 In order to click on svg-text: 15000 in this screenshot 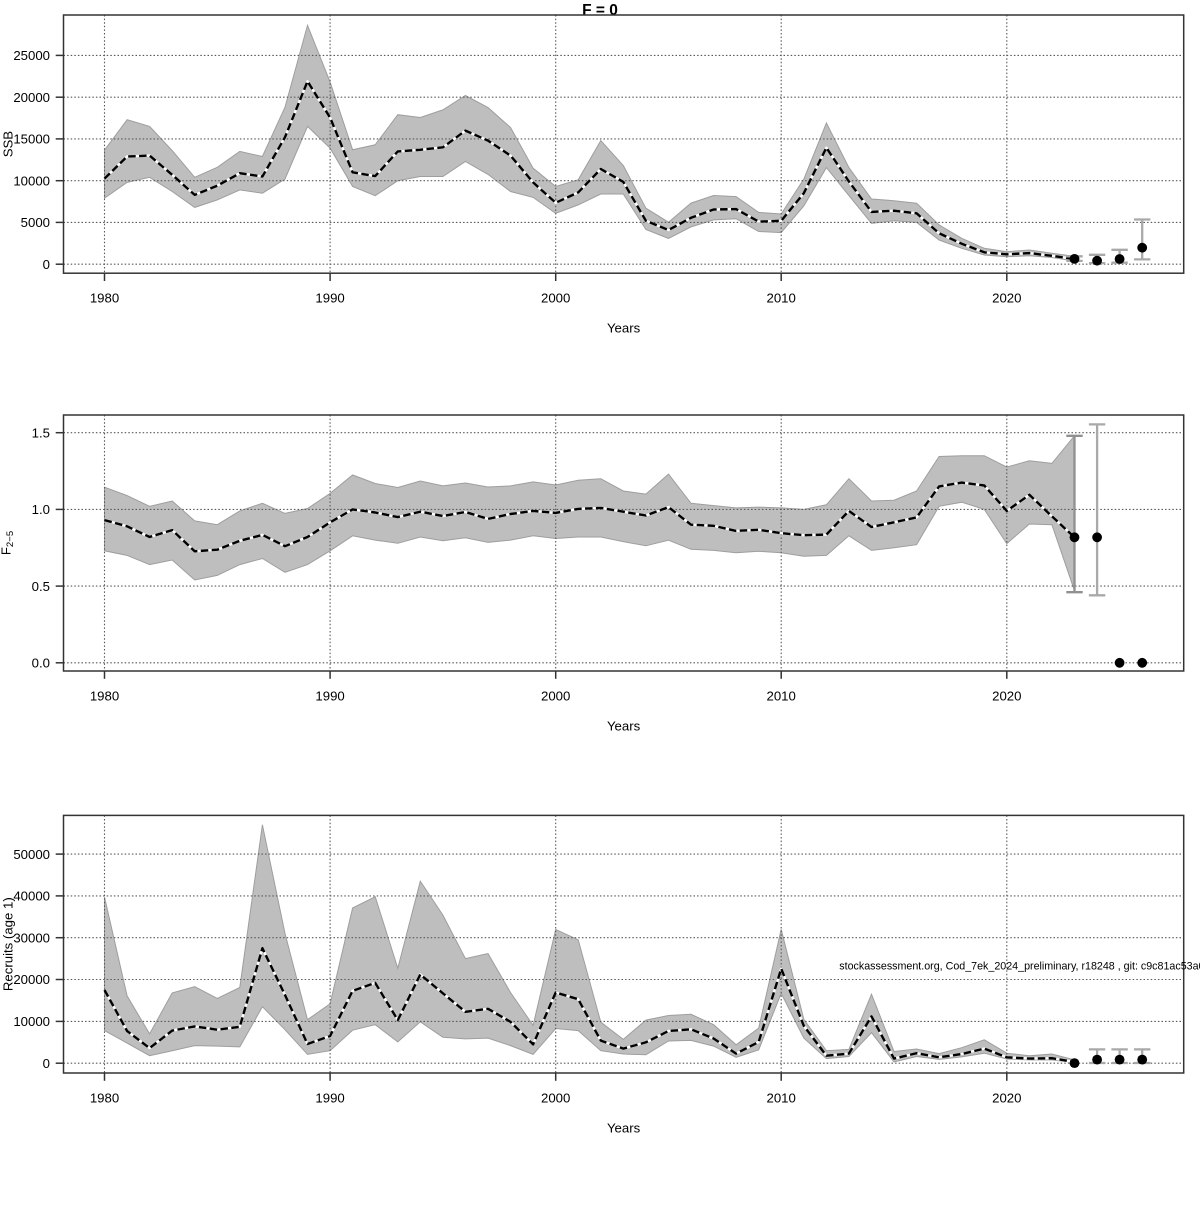, I will do `click(31, 139)`.